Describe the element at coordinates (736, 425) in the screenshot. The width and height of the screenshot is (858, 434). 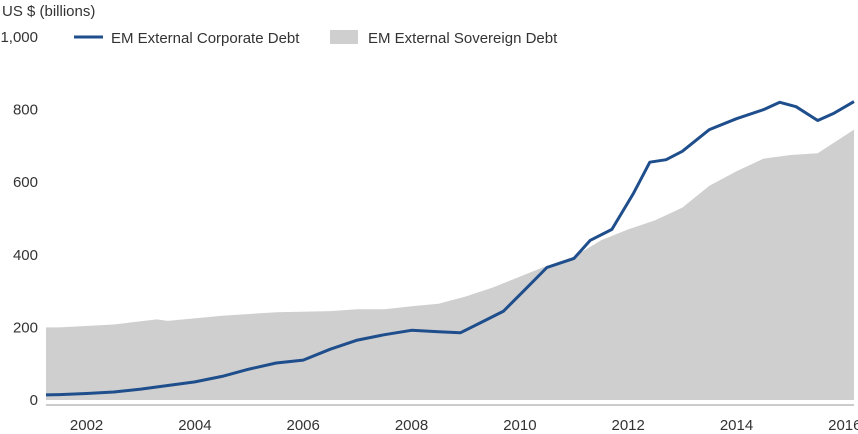
I see `x-tick-label: 2014` at that location.